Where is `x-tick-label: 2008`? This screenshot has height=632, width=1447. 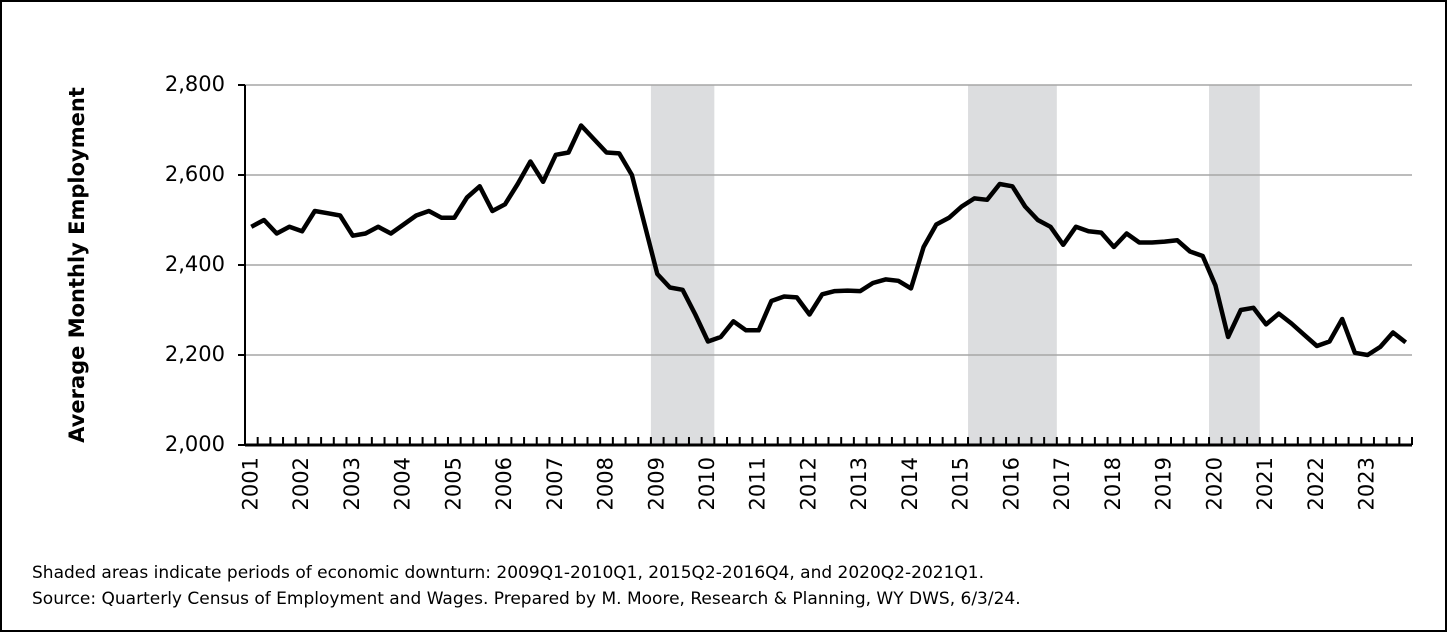 x-tick-label: 2008 is located at coordinates (606, 483).